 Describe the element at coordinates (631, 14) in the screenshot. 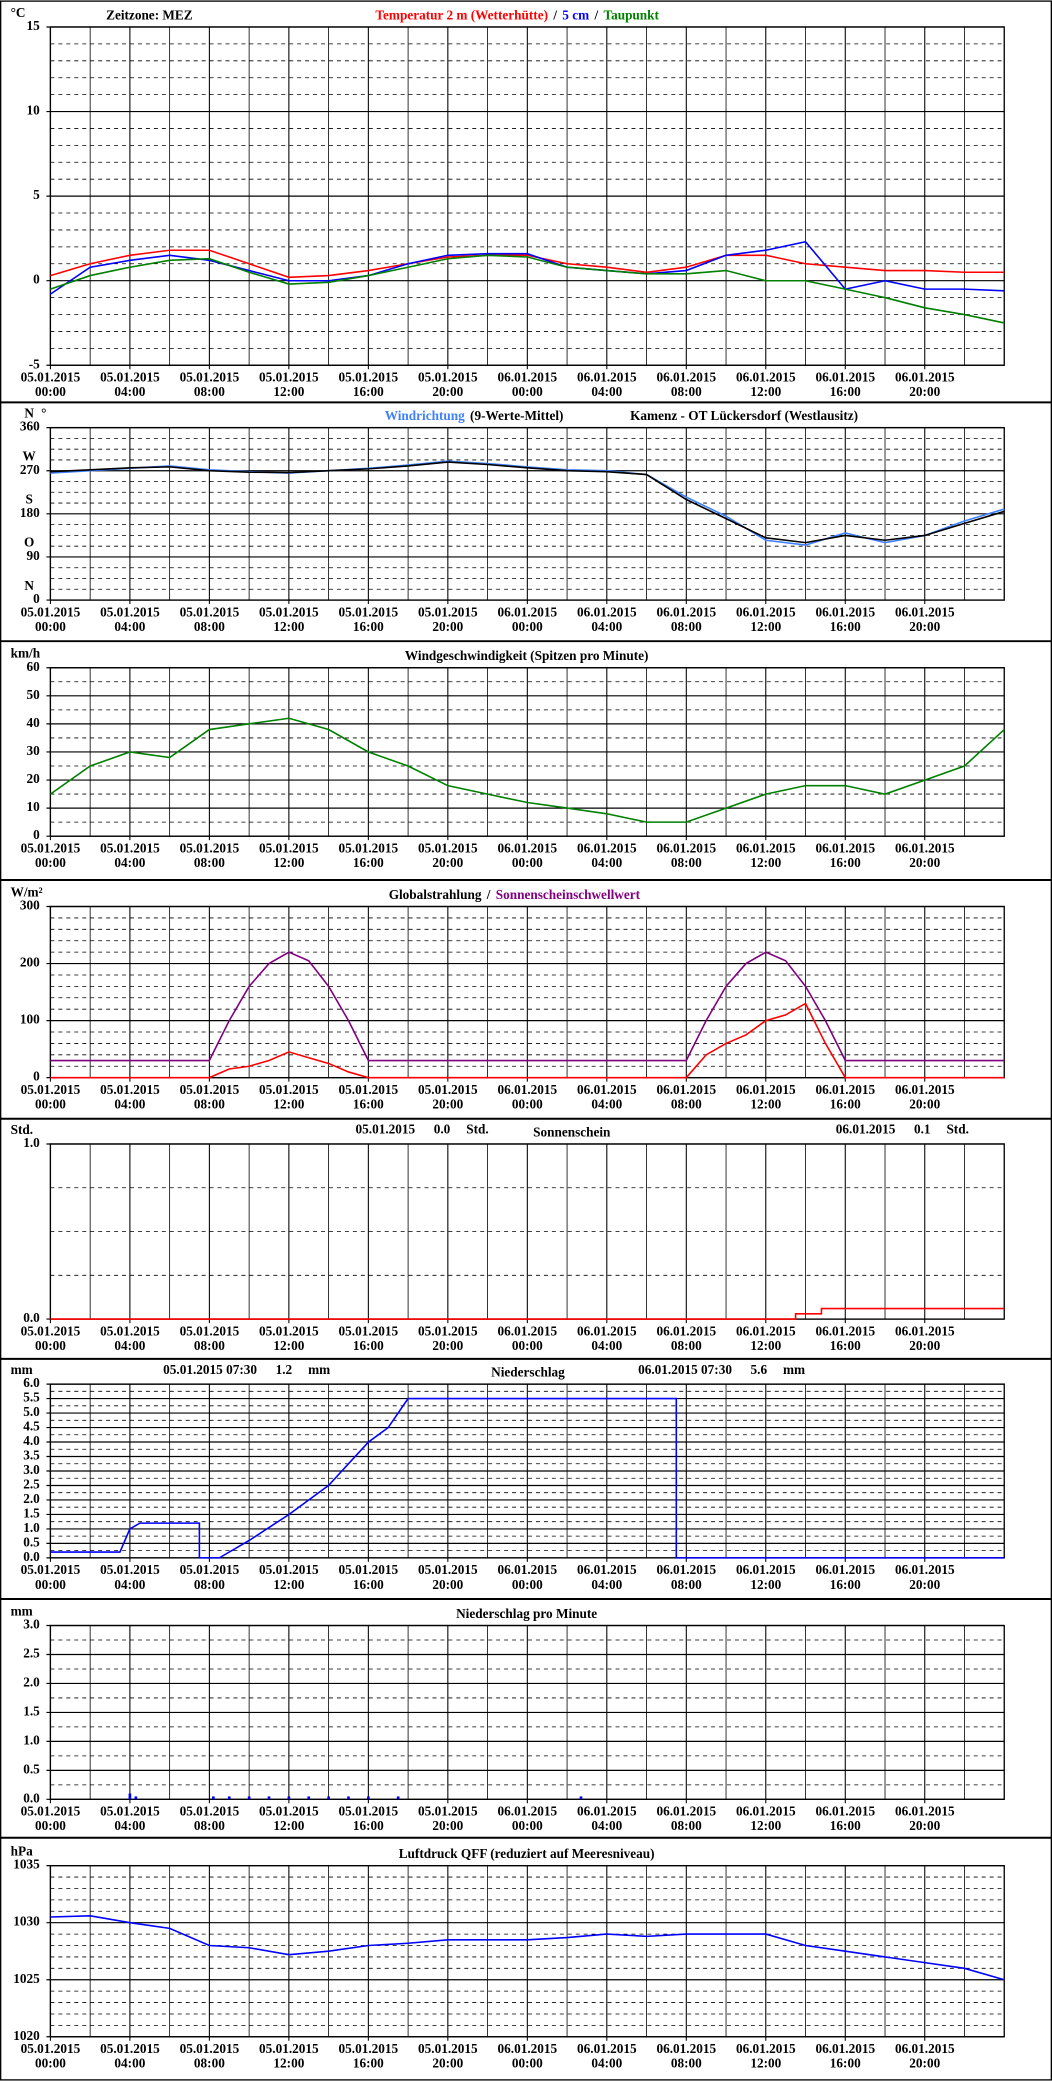

I see `legend-entry: Taupunkt` at that location.